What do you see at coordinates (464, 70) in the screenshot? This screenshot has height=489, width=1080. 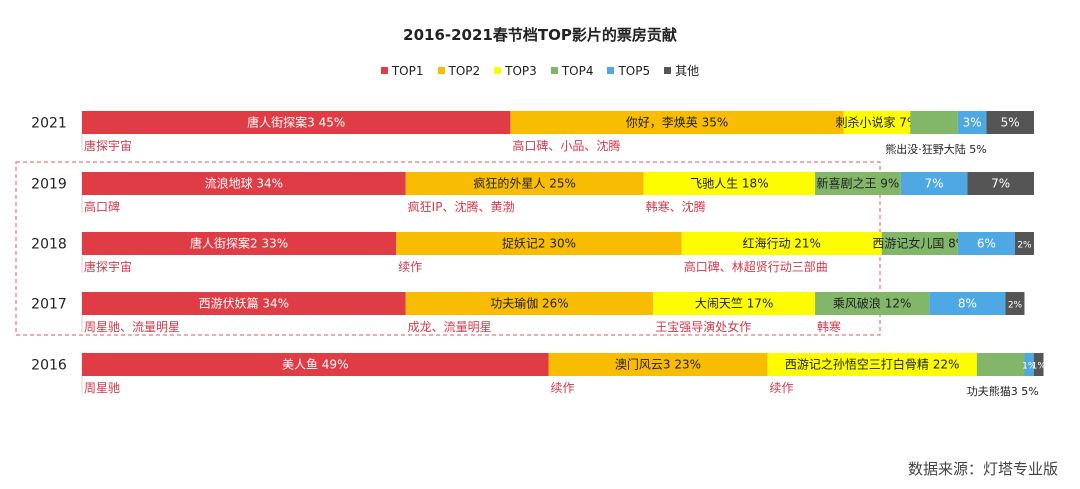 I see `legend-label: TOP2` at bounding box center [464, 70].